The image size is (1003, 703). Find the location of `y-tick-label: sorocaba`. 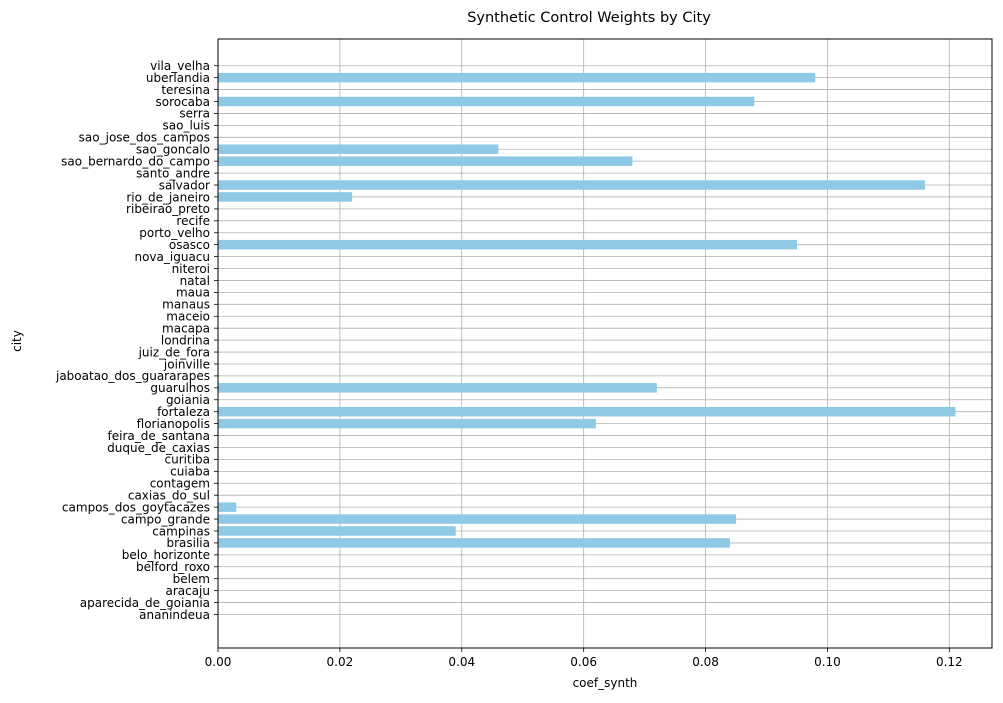

y-tick-label: sorocaba is located at coordinates (182, 102).